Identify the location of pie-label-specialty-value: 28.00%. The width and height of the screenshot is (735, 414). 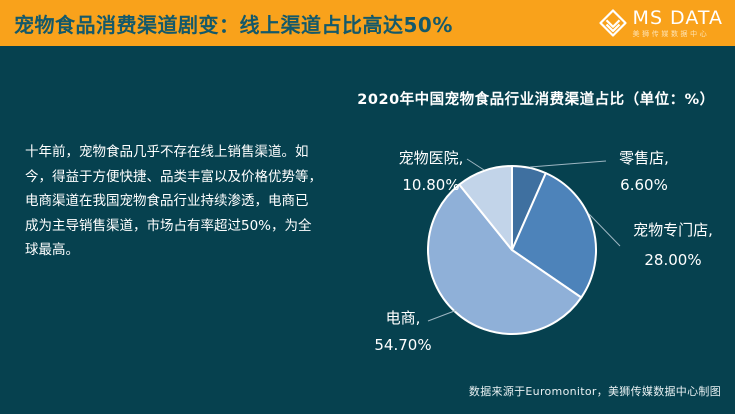
(673, 260).